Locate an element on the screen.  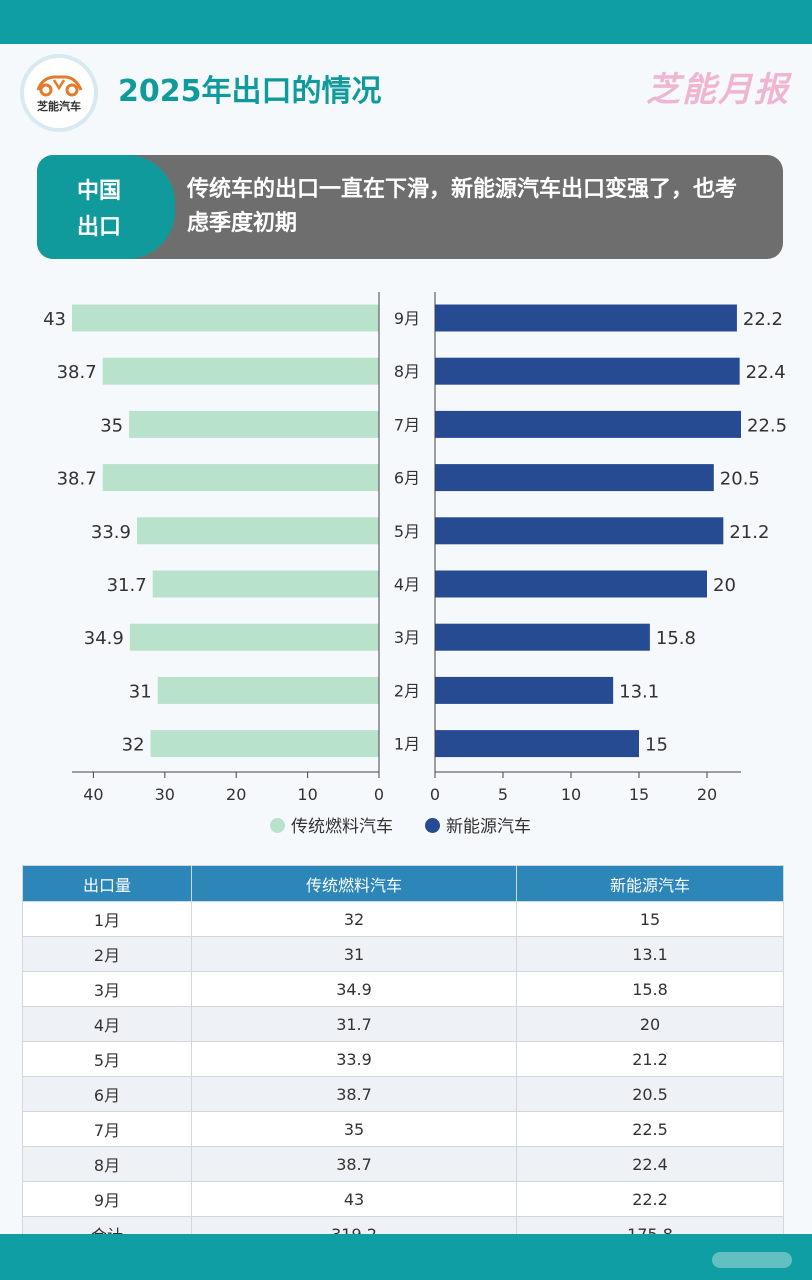
label-nev-5: 21.2 is located at coordinates (749, 532).